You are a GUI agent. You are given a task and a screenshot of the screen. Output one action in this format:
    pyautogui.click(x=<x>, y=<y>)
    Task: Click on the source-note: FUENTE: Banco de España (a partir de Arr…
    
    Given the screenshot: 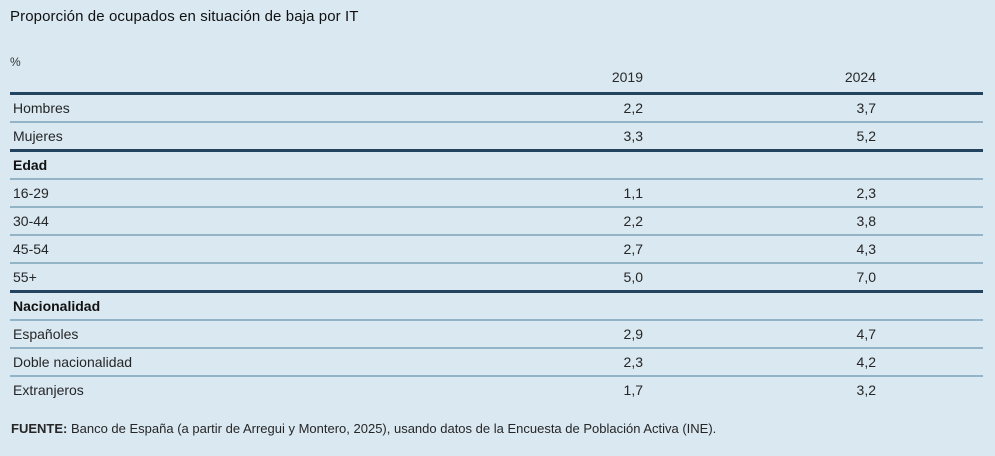 What is the action you would take?
    pyautogui.click(x=497, y=428)
    